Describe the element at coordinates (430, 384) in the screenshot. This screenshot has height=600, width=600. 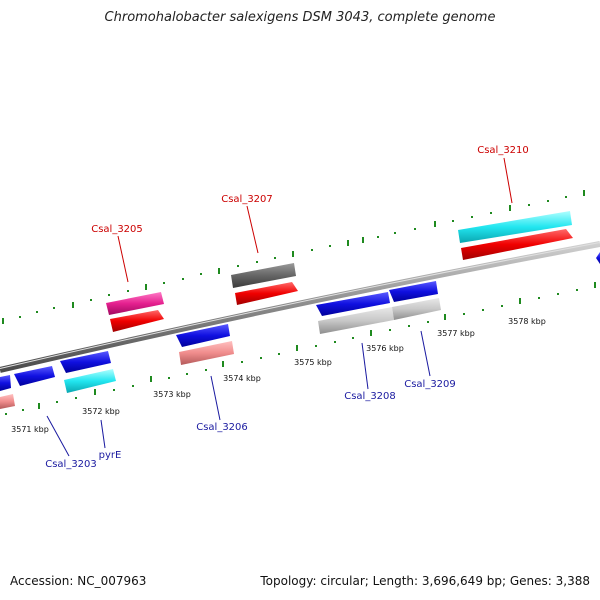
I see `gene-label-csal-3209: Csal_3209` at that location.